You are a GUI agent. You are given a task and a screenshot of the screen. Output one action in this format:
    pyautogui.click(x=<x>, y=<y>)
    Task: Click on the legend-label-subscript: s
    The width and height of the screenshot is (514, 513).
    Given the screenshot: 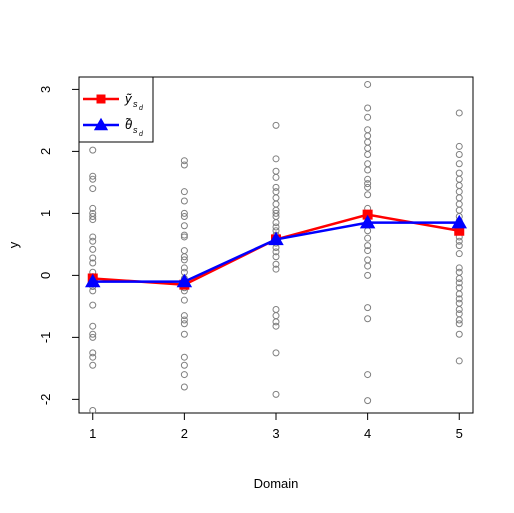 What is the action you would take?
    pyautogui.click(x=135, y=104)
    